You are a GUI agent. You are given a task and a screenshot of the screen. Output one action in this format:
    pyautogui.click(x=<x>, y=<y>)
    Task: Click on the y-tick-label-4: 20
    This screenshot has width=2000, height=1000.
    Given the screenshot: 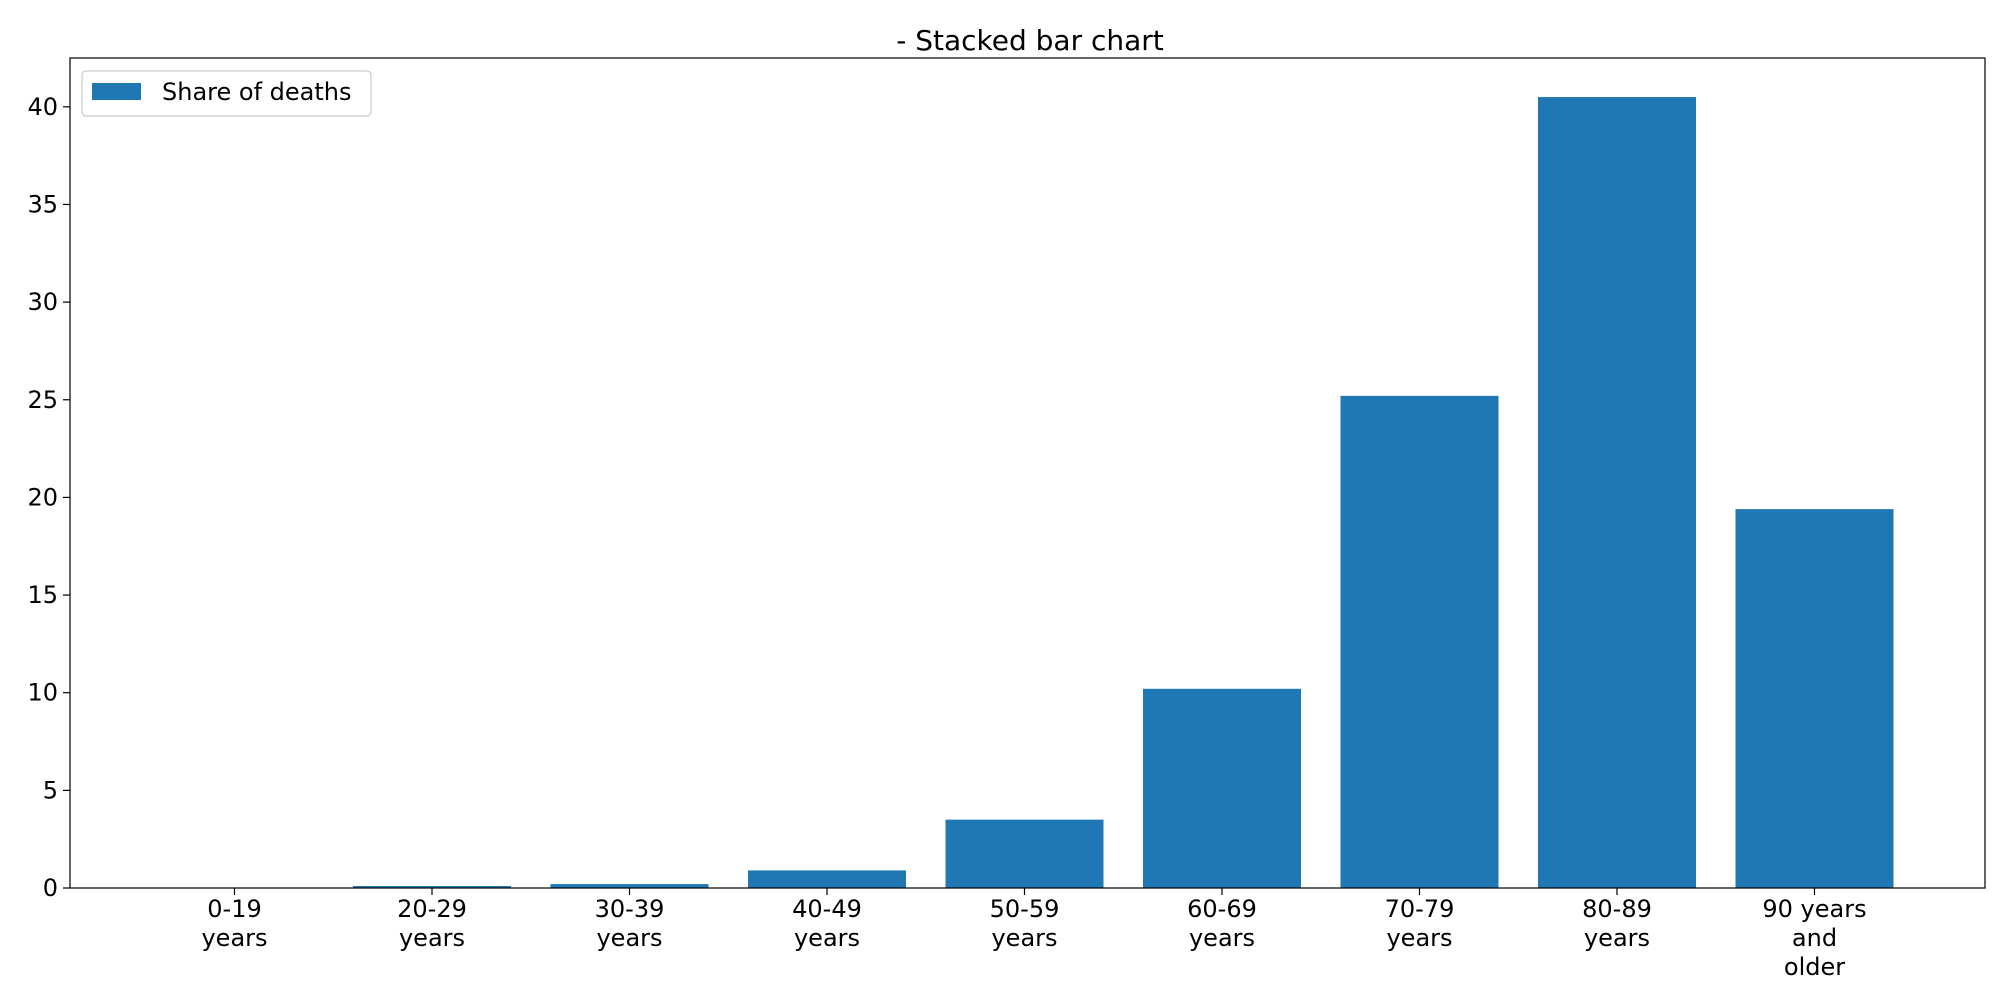 What is the action you would take?
    pyautogui.click(x=42, y=497)
    